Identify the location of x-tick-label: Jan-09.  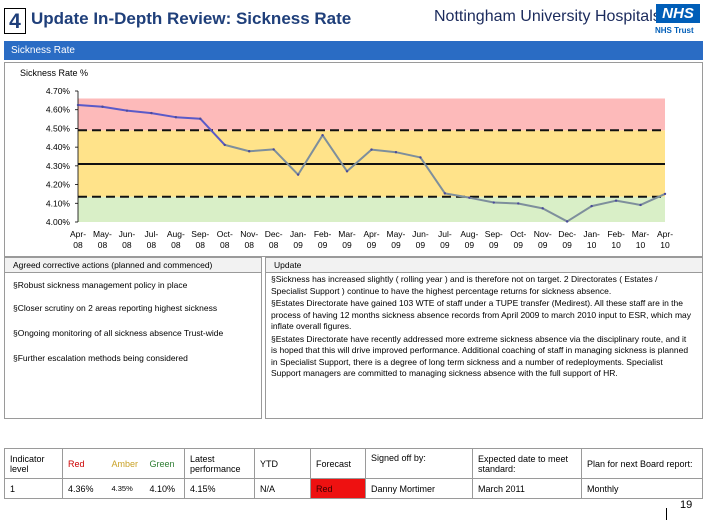
(298, 239).